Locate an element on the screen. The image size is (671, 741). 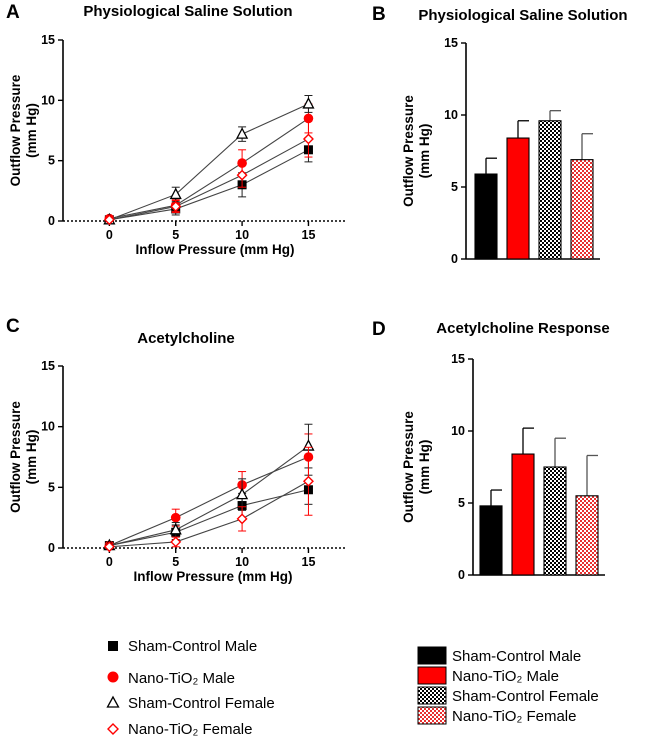
legend-right-item-nano-female: Nano-TiO₂ Female is located at coordinates (496, 715).